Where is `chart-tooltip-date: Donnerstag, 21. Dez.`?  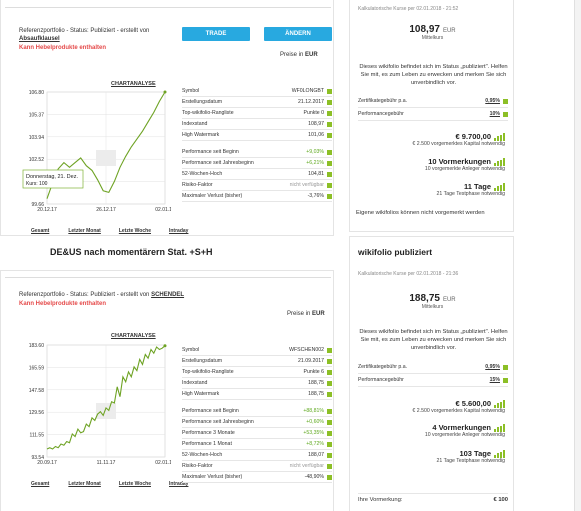 chart-tooltip-date: Donnerstag, 21. Dez. is located at coordinates (52, 177).